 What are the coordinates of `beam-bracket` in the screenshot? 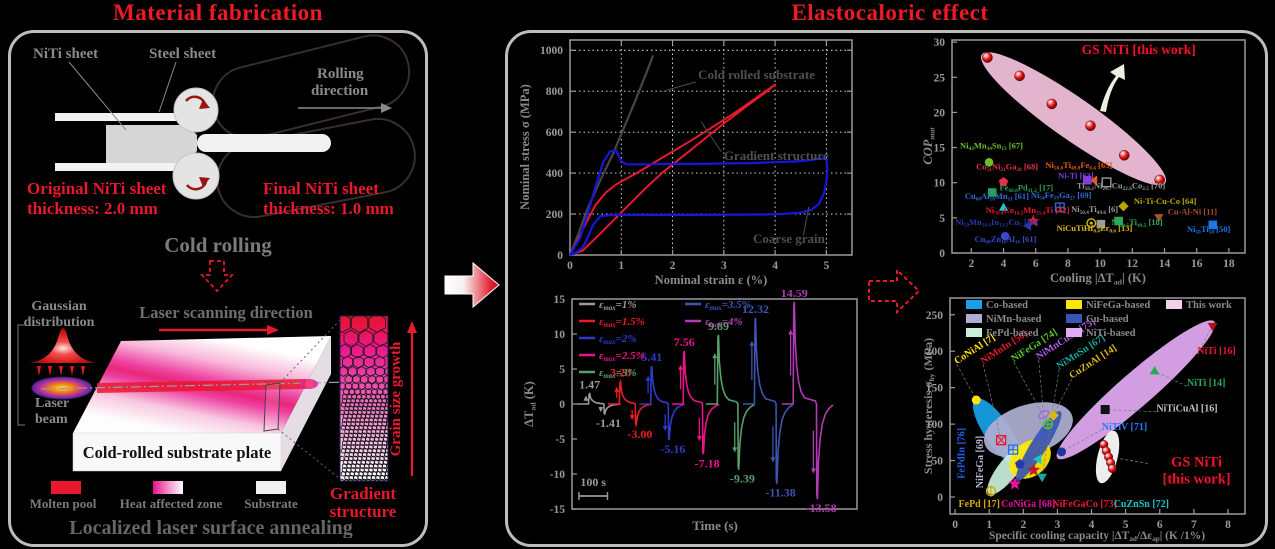 It's located at (21, 375).